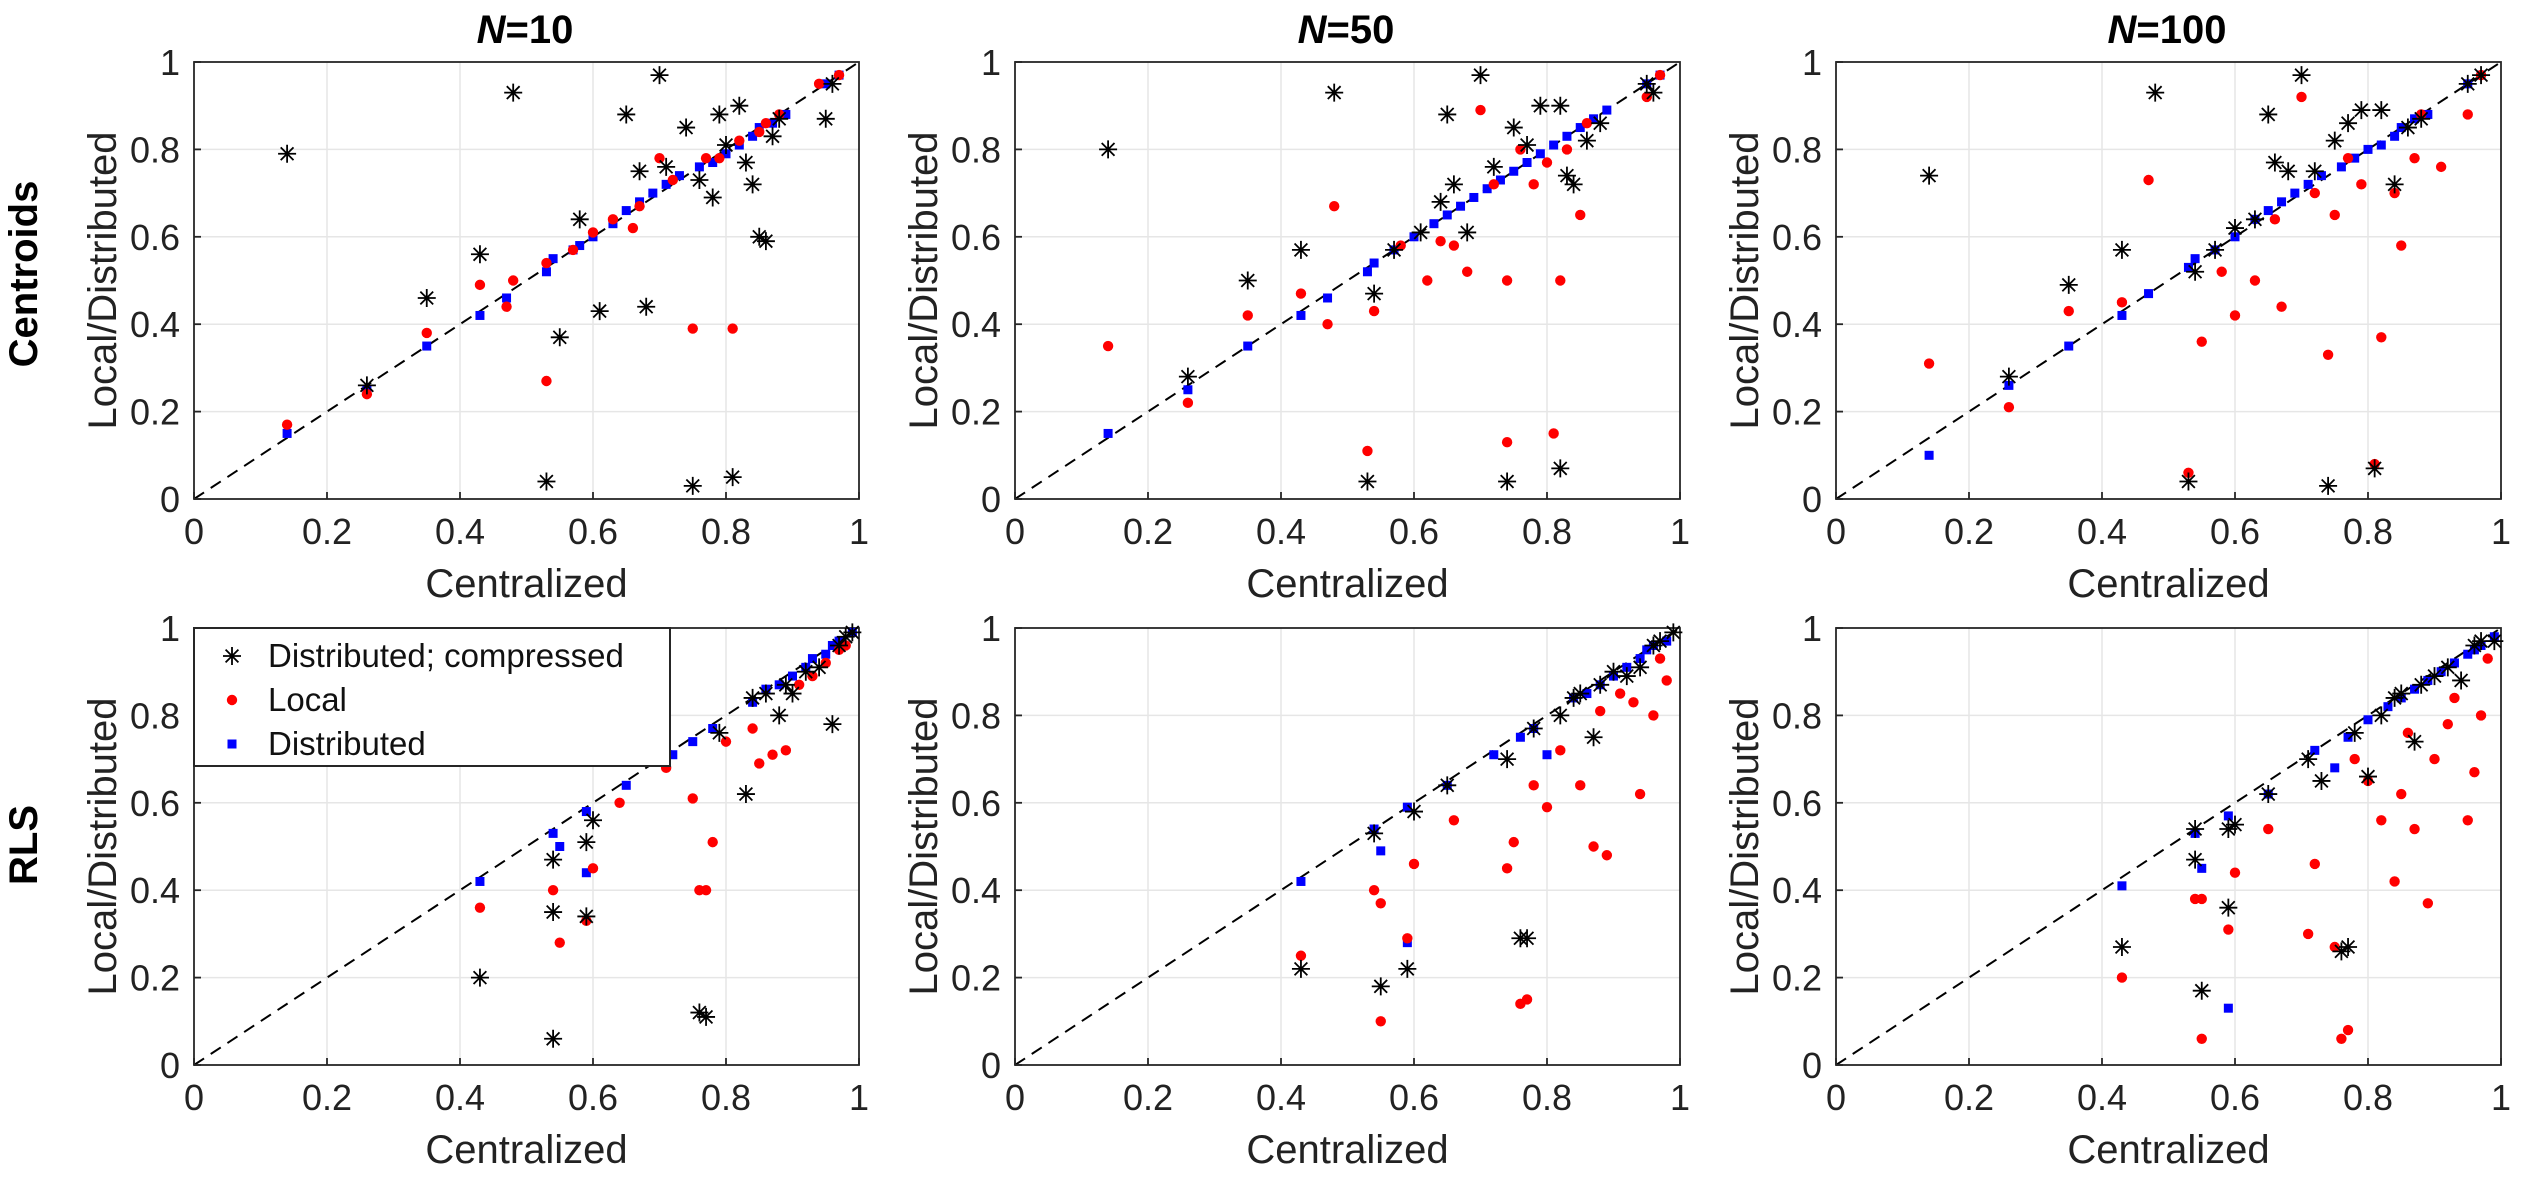  What do you see at coordinates (170, 1065) in the screenshot?
I see `y-tick-label: 0` at bounding box center [170, 1065].